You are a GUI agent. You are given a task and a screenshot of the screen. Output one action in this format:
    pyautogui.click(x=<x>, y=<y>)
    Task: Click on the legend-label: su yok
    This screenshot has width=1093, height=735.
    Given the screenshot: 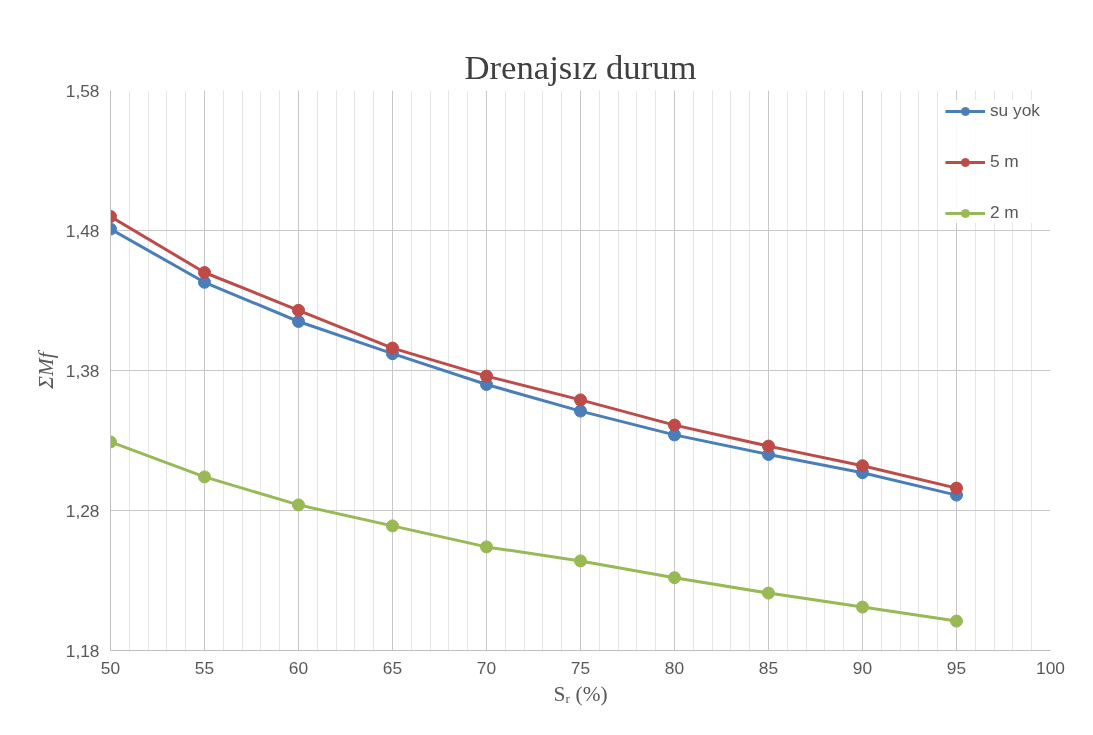 What is the action you would take?
    pyautogui.click(x=1014, y=110)
    